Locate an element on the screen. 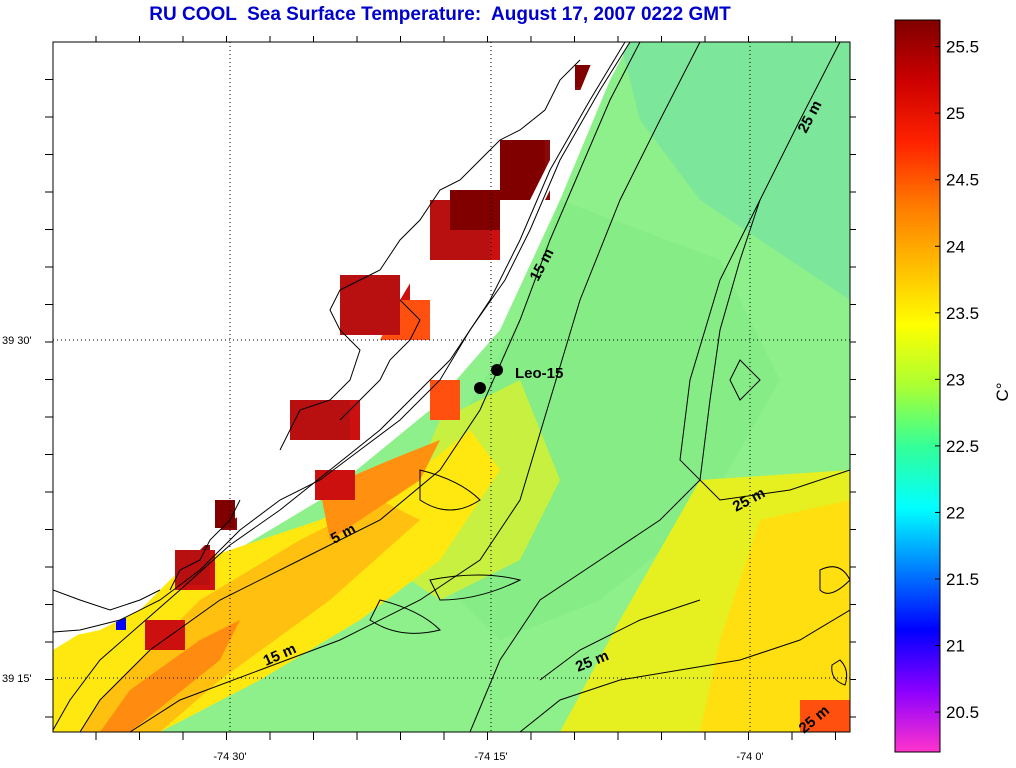  colorbar-tick-label: 24 is located at coordinates (955, 246).